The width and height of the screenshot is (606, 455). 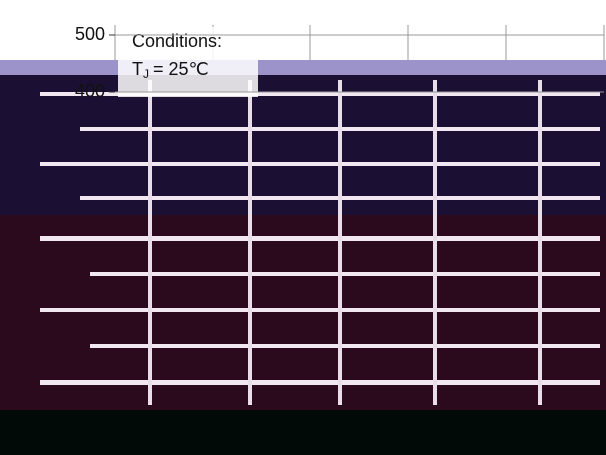 What do you see at coordinates (181, 69) in the screenshot?
I see `condition: = 25℃` at bounding box center [181, 69].